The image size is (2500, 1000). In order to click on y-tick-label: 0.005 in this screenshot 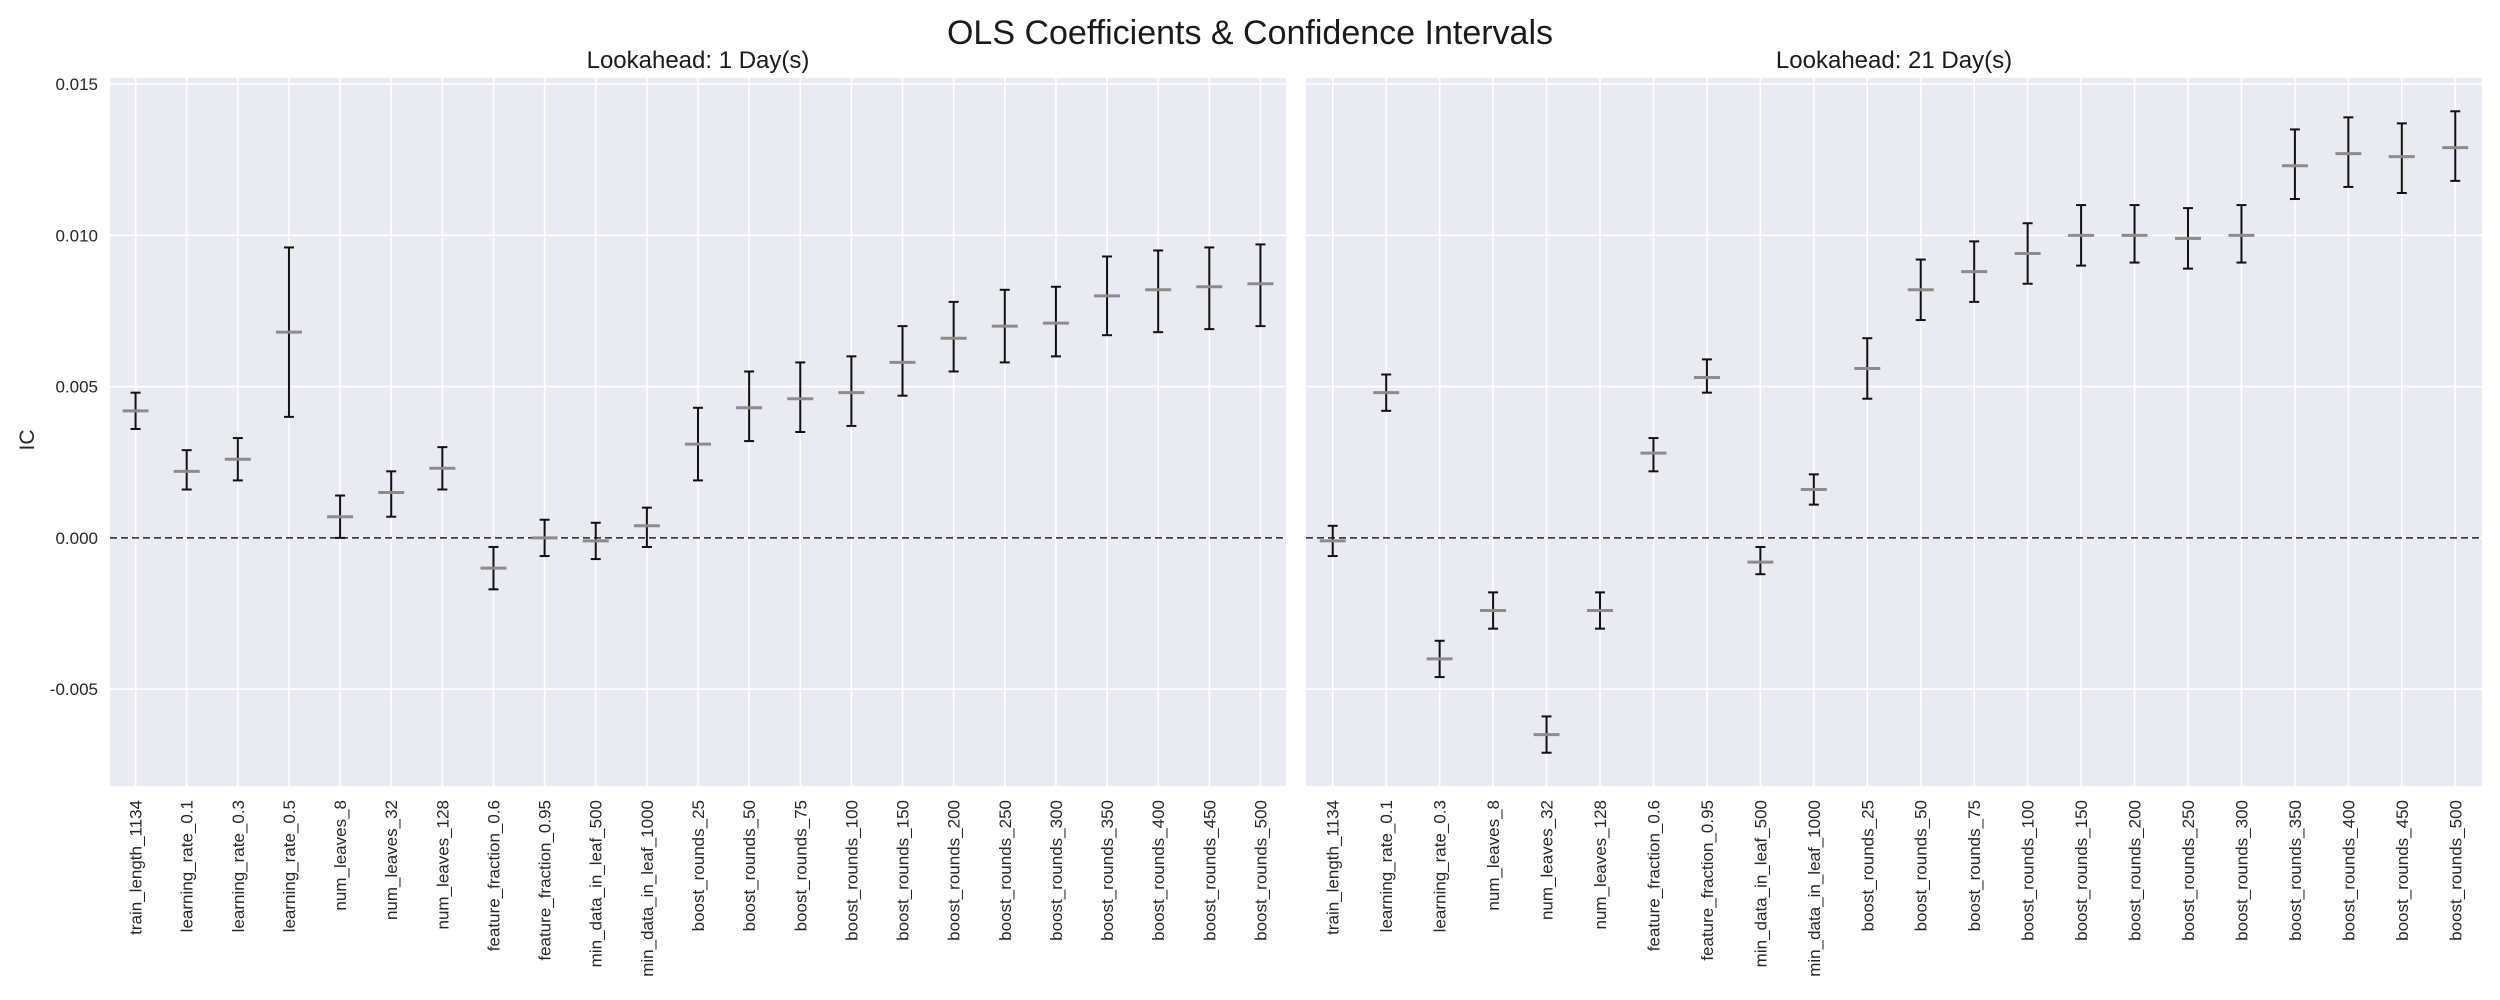, I will do `click(76, 387)`.